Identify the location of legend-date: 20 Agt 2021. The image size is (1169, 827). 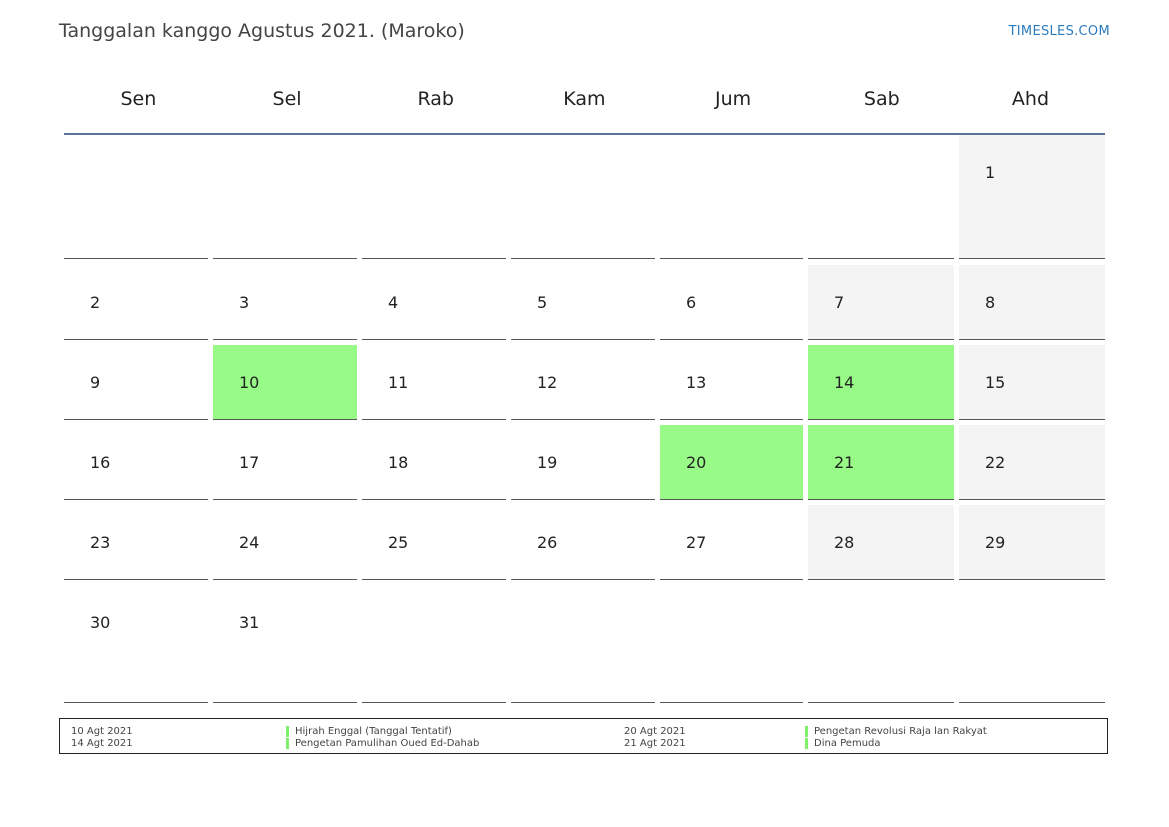
(655, 731).